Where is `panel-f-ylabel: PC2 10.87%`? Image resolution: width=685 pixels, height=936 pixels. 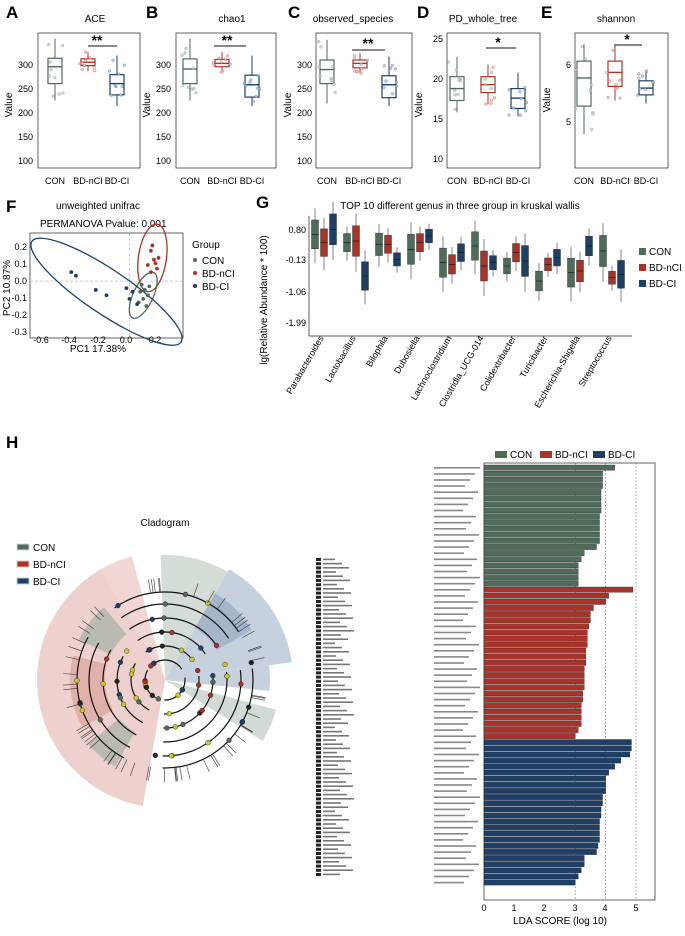
panel-f-ylabel: PC2 10.87% is located at coordinates (7, 288).